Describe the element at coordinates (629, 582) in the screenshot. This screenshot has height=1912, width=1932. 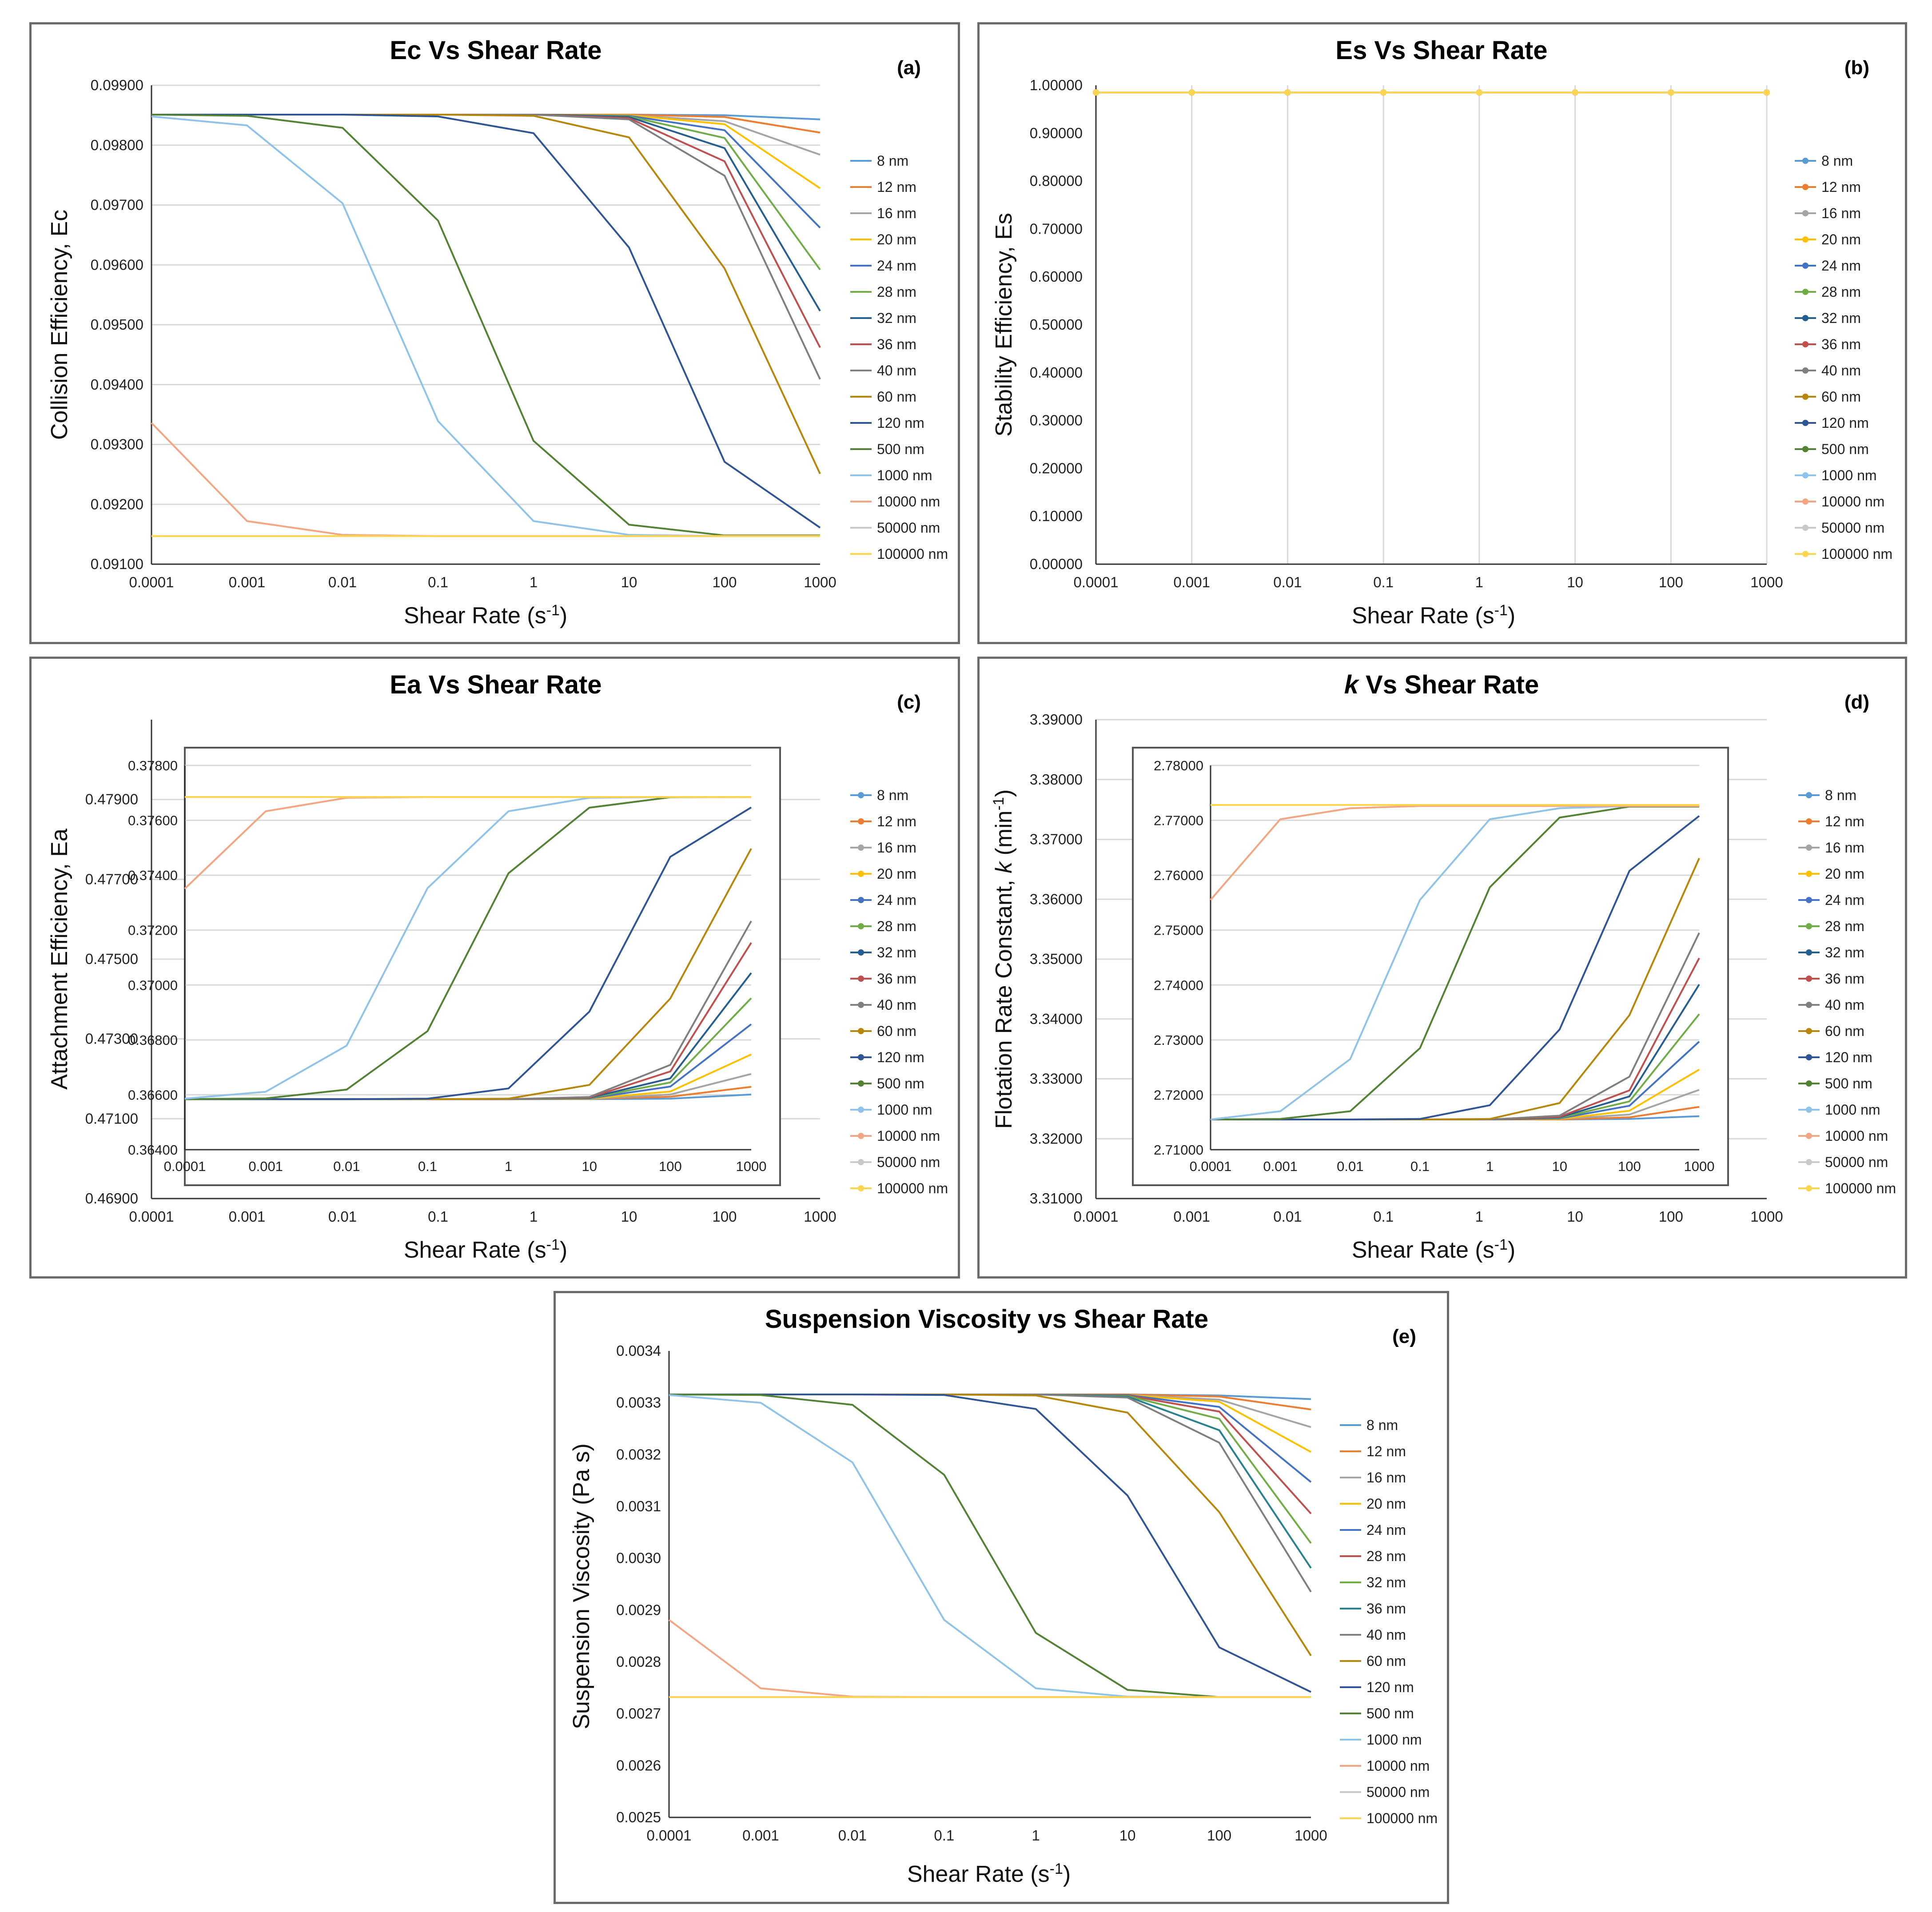
I see `chart-a-xtick: 10` at that location.